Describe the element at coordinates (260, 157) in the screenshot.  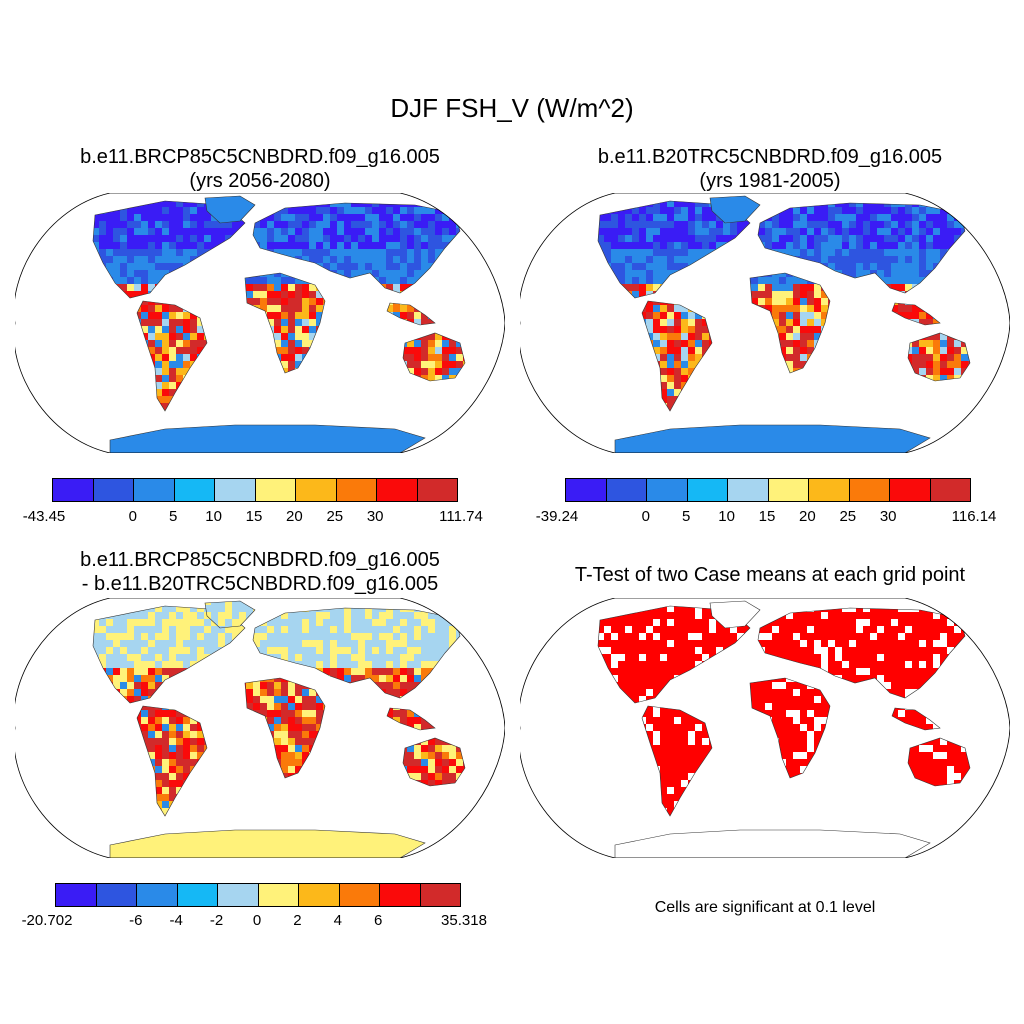
I see `panel1-title: b.e11.BRCP85C5CNBDRD.f09_g16.005` at that location.